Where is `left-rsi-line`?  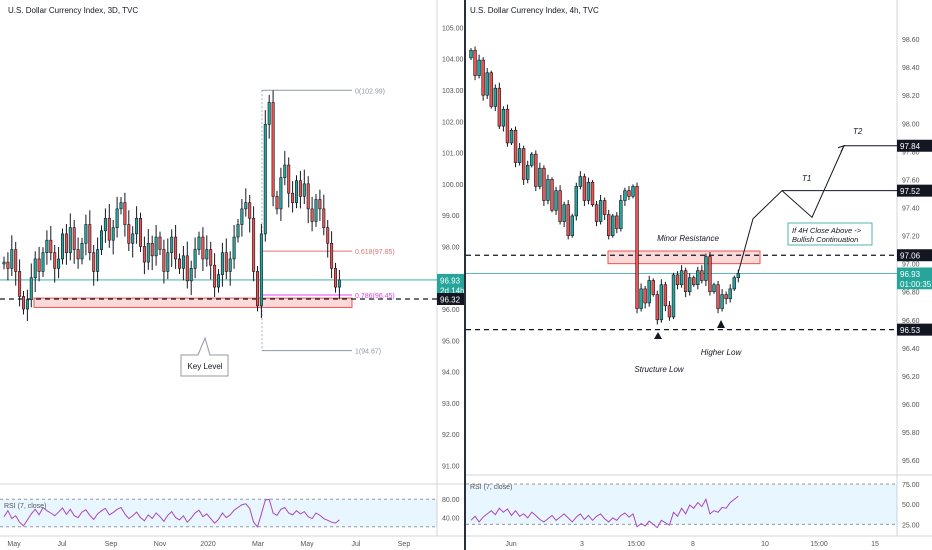
left-rsi-line is located at coordinates (171, 513).